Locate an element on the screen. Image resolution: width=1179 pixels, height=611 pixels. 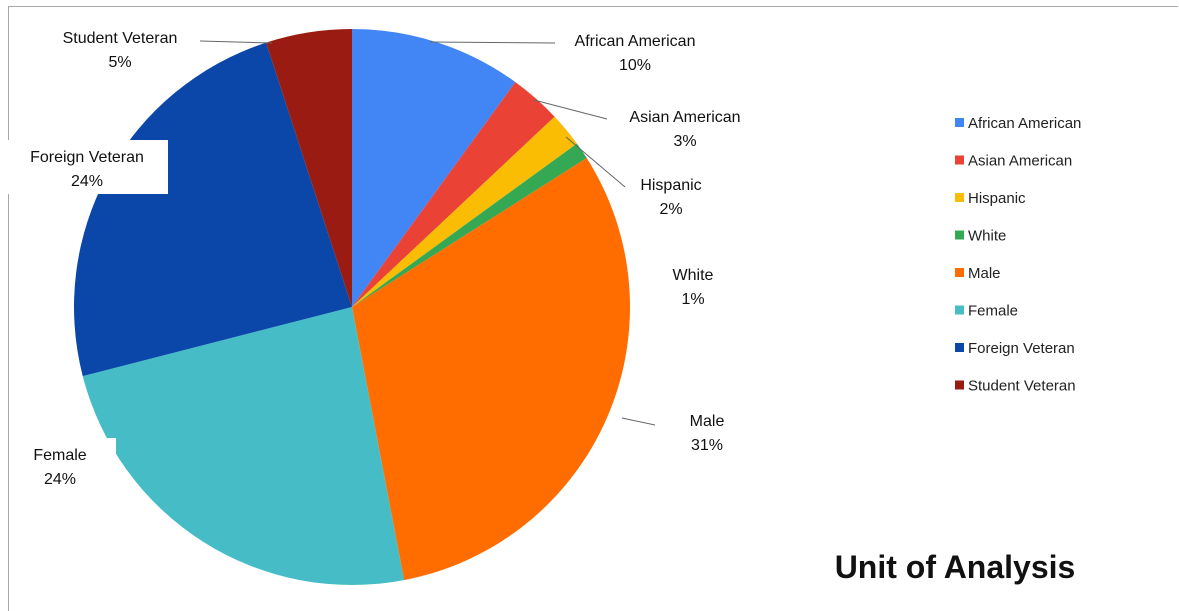
leader-line-asian-american is located at coordinates (570, 109).